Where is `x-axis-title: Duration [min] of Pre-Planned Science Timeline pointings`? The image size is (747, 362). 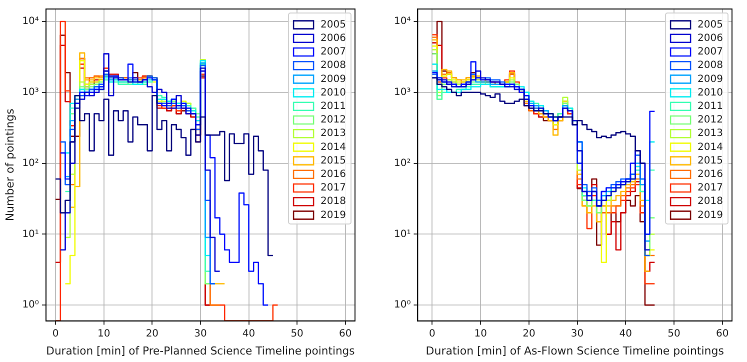 x-axis-title: Duration [min] of Pre-Planned Science Timeline pointings is located at coordinates (201, 351).